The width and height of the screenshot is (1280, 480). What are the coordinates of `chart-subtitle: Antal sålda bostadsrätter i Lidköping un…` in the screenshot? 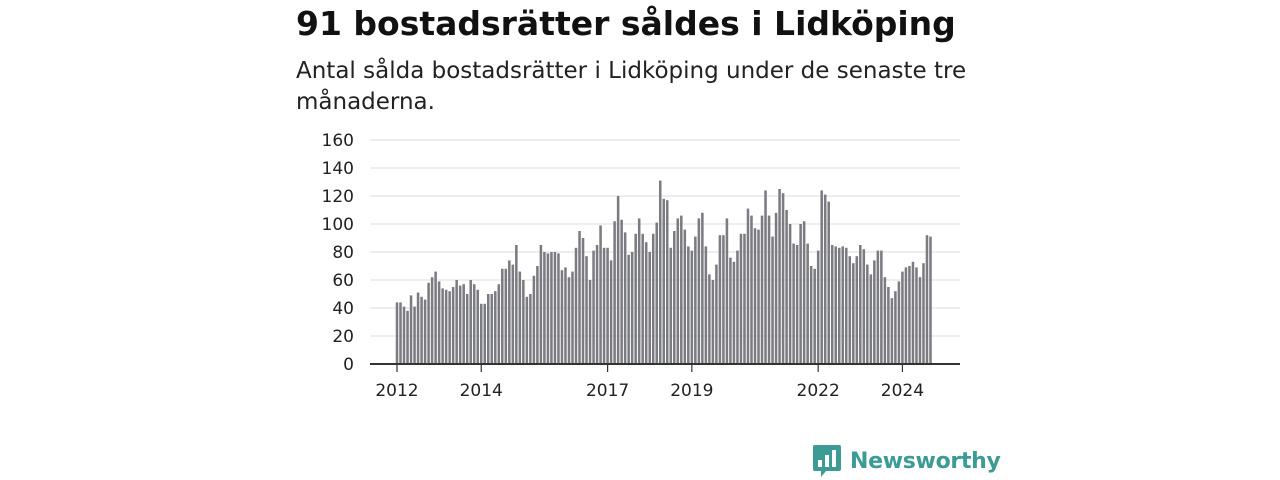 It's located at (631, 86).